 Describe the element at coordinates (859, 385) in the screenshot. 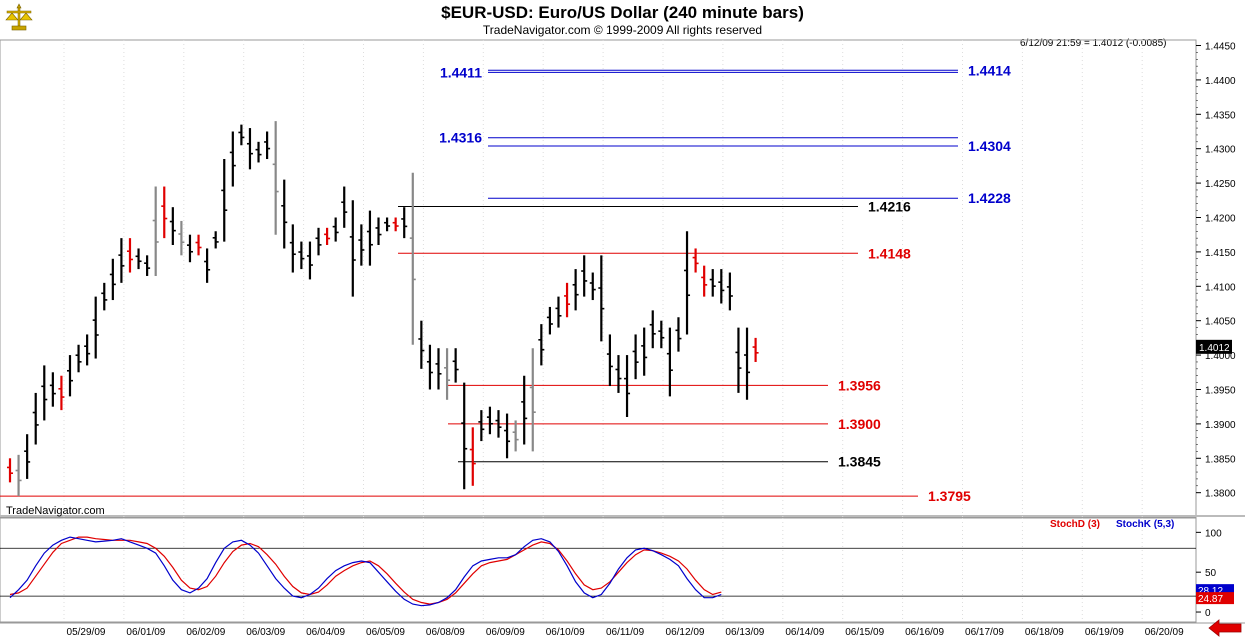

I see `level-label: 1.3956` at that location.